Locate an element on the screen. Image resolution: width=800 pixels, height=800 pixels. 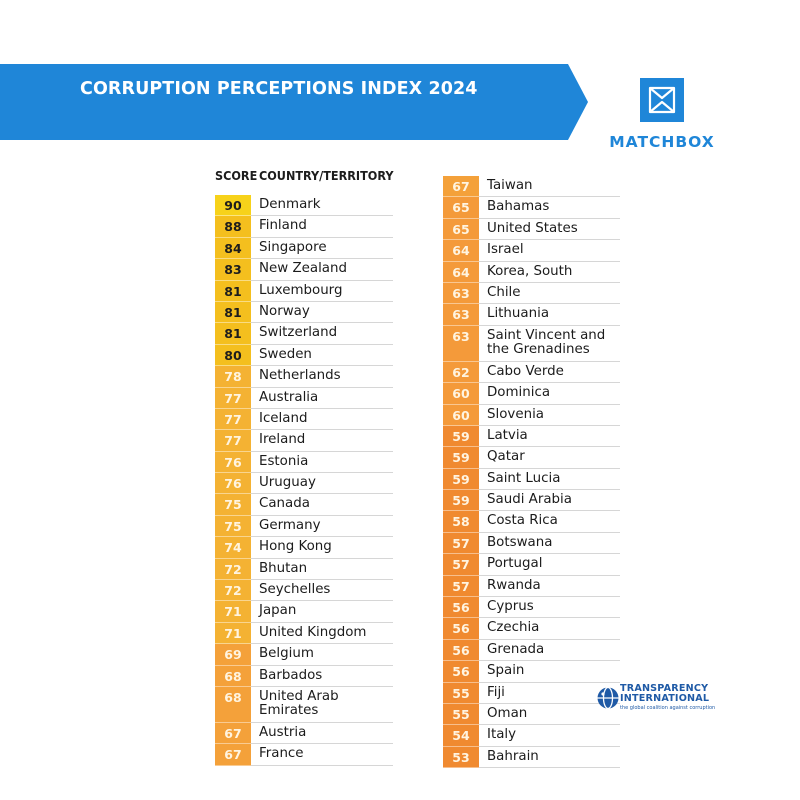
country-cell: Luxembourg is located at coordinates (322, 291).